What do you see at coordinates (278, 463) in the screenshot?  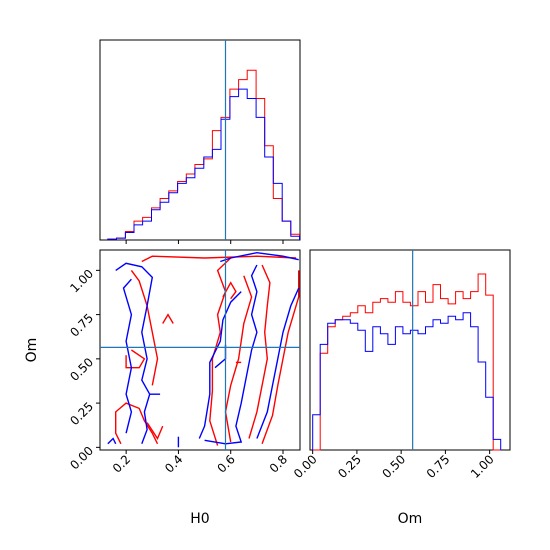 I see `h0-tick-label-3: 0.8` at bounding box center [278, 463].